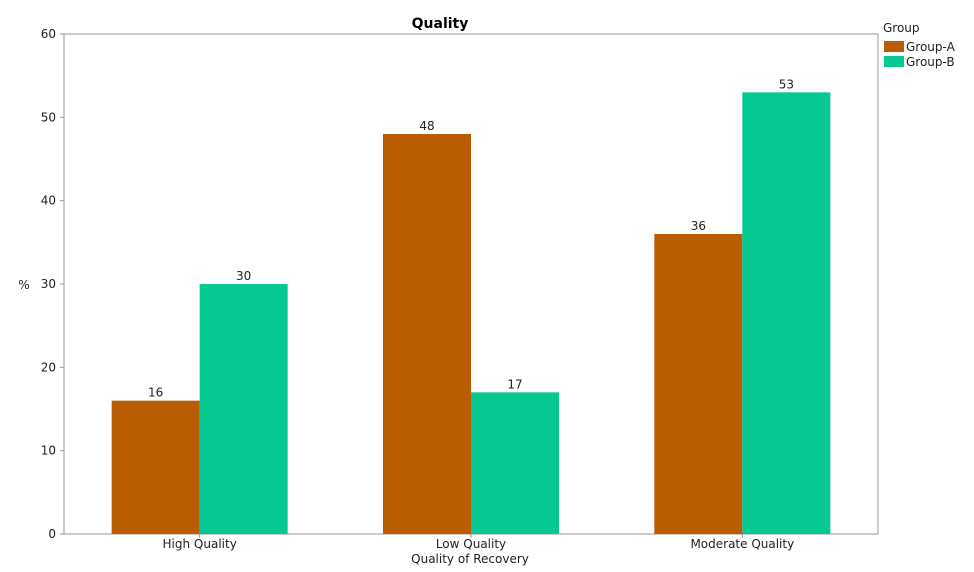 The image size is (974, 572). Describe the element at coordinates (243, 276) in the screenshot. I see `data-label: 30` at that location.